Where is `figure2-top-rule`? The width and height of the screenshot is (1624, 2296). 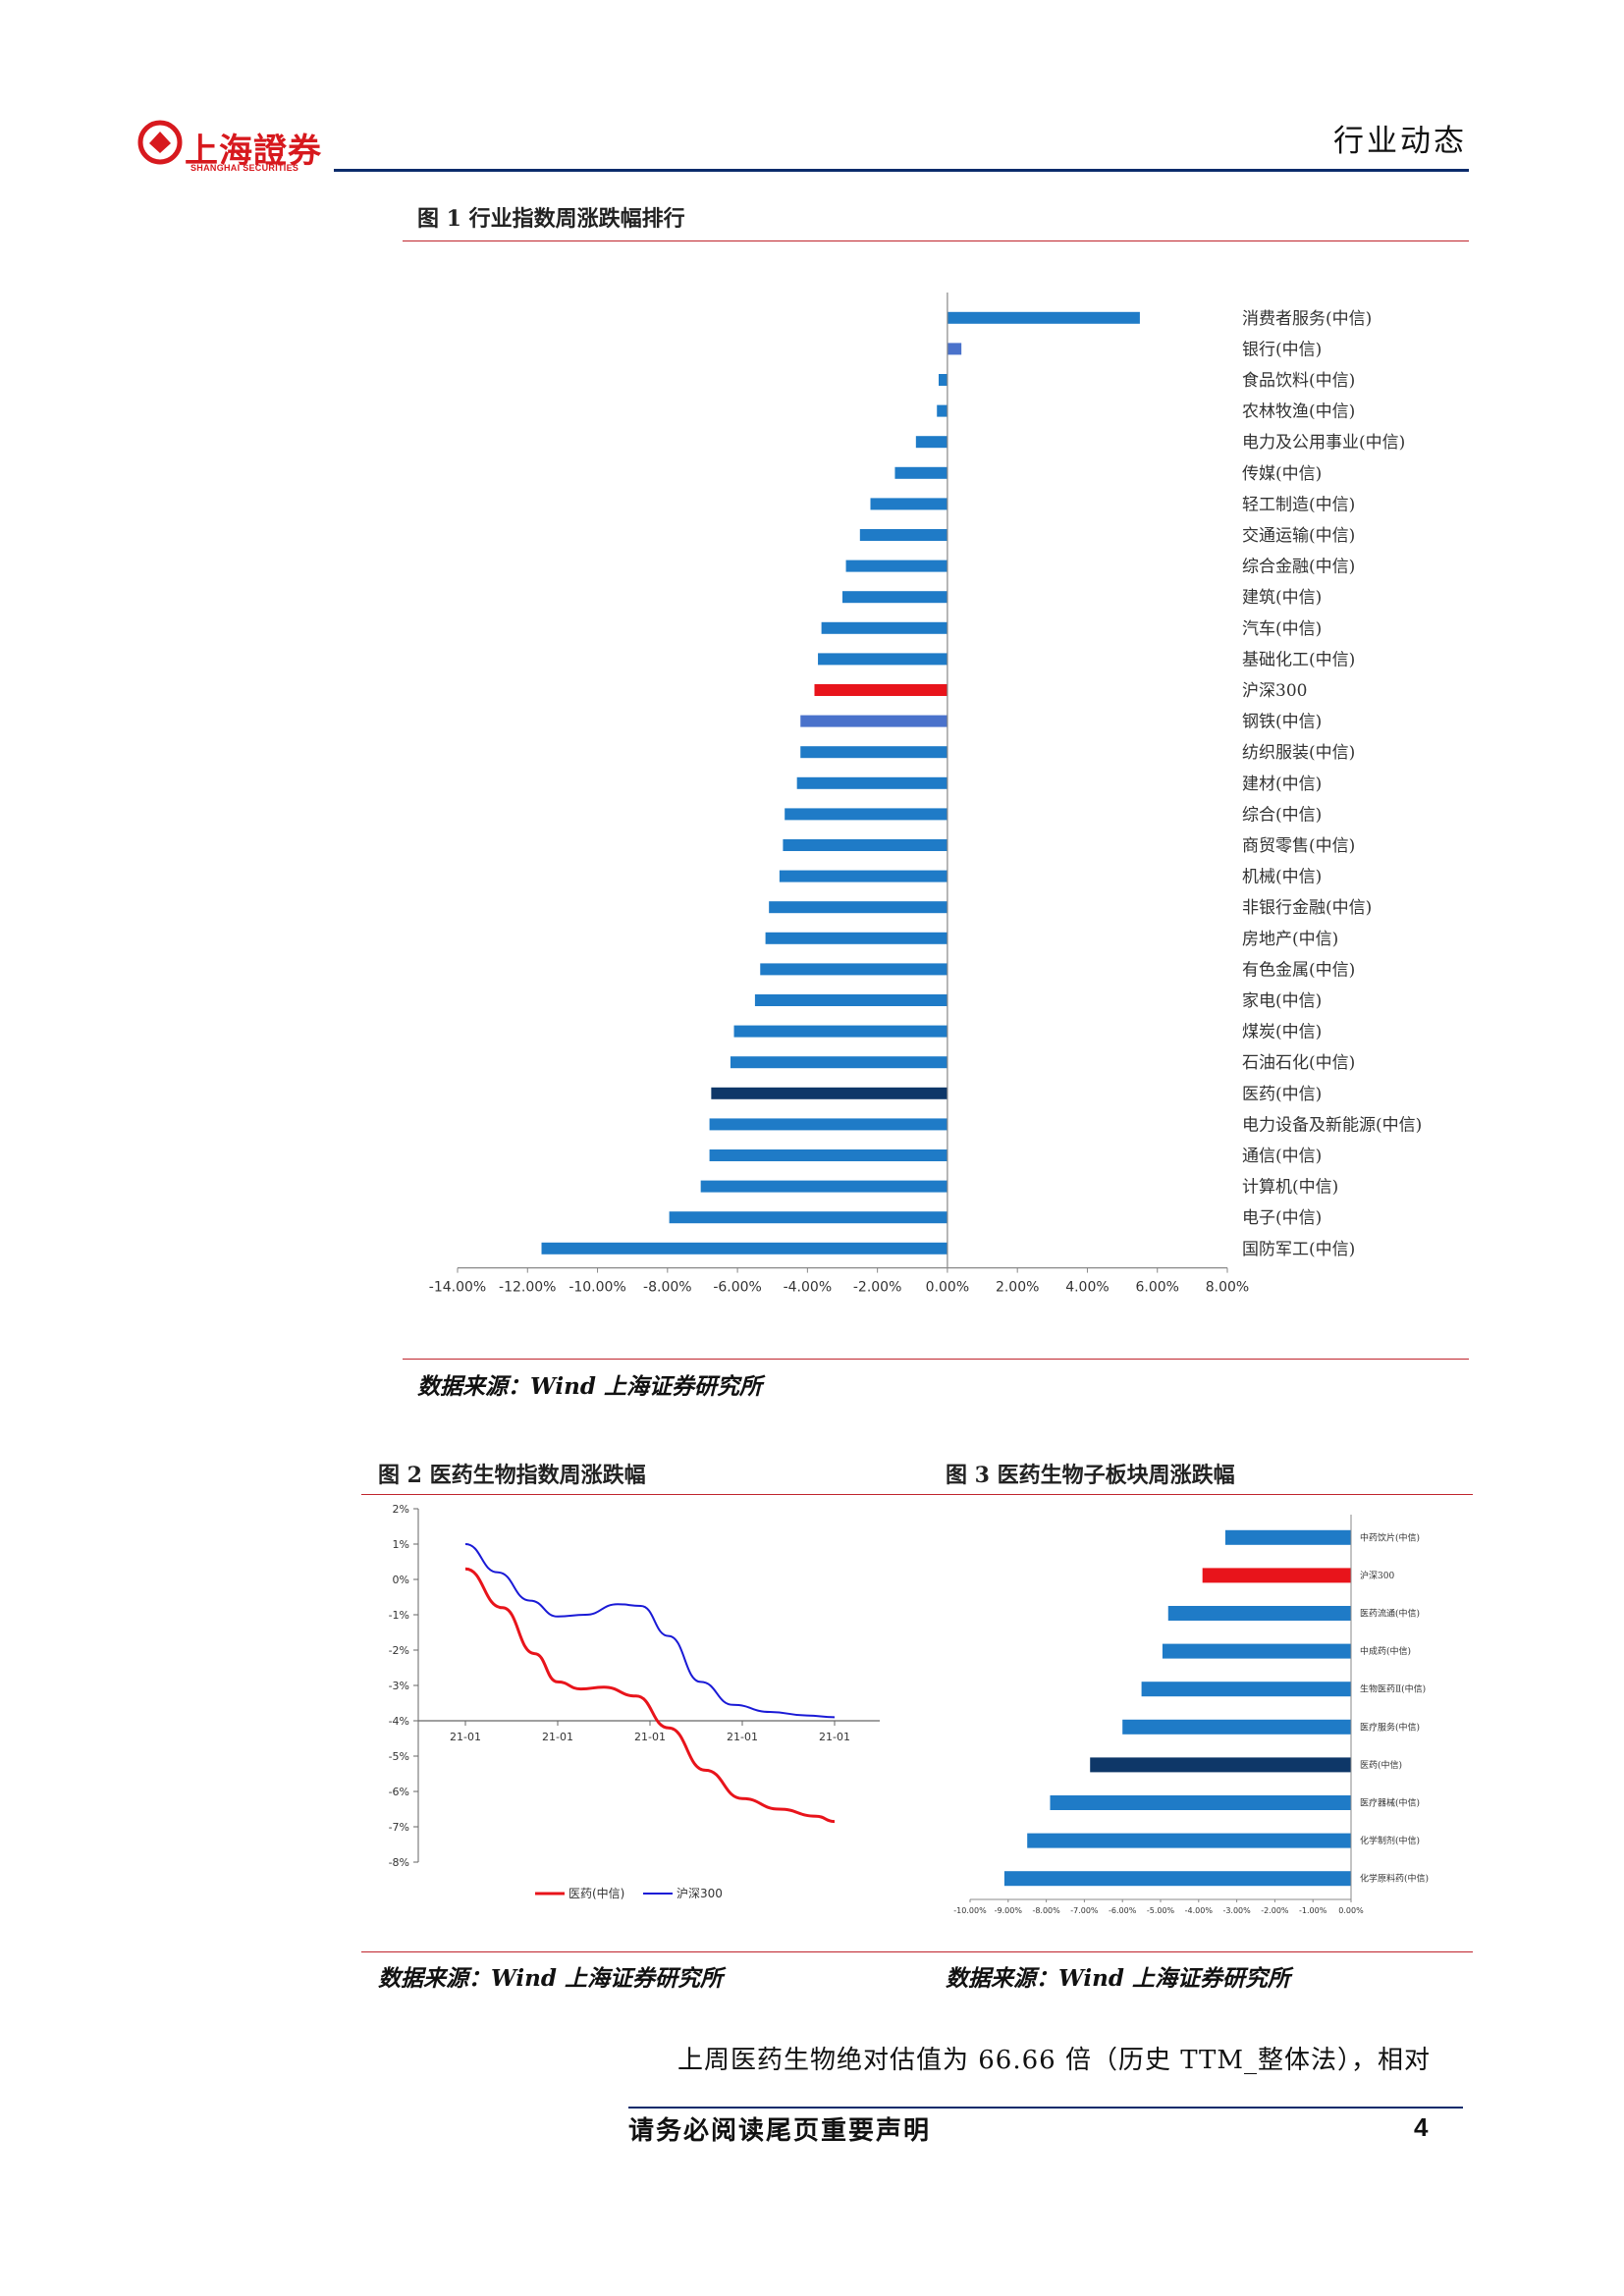 figure2-top-rule is located at coordinates (917, 1494).